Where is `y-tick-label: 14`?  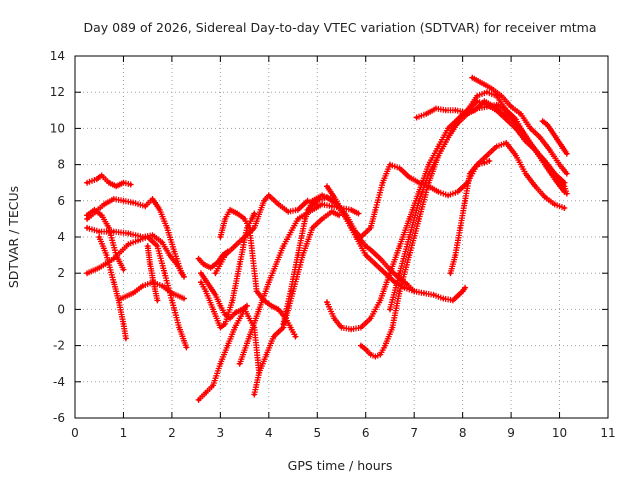 y-tick-label: 14 is located at coordinates (57, 56).